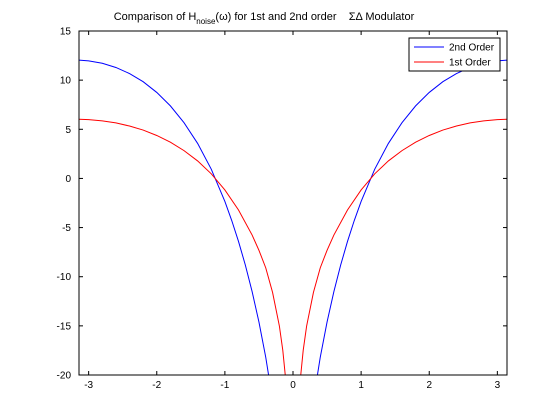 The width and height of the screenshot is (560, 419). I want to click on title-tail: ΣΔ Modulator, so click(382, 17).